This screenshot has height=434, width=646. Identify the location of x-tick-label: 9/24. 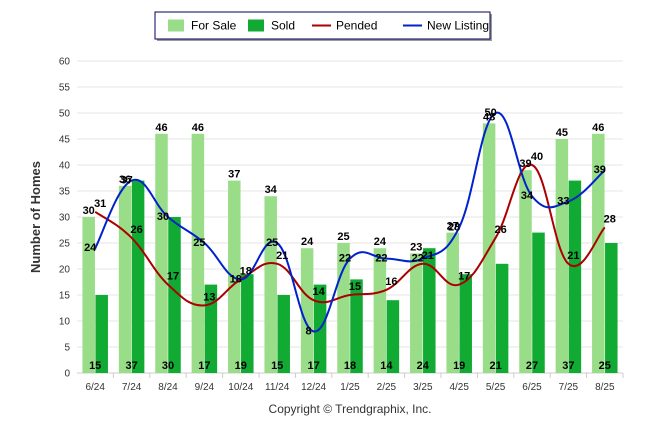
(205, 387).